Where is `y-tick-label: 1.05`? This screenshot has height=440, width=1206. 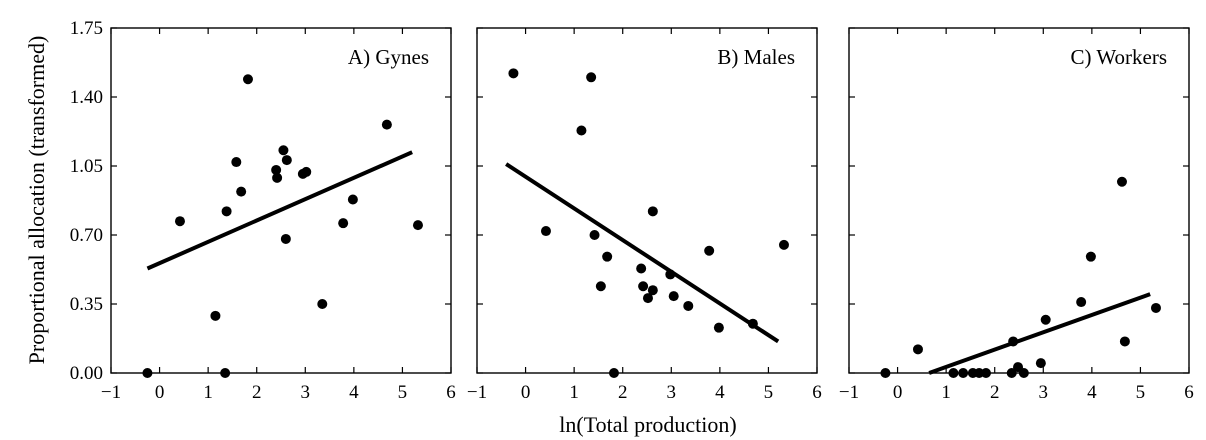 y-tick-label: 1.05 is located at coordinates (86, 166).